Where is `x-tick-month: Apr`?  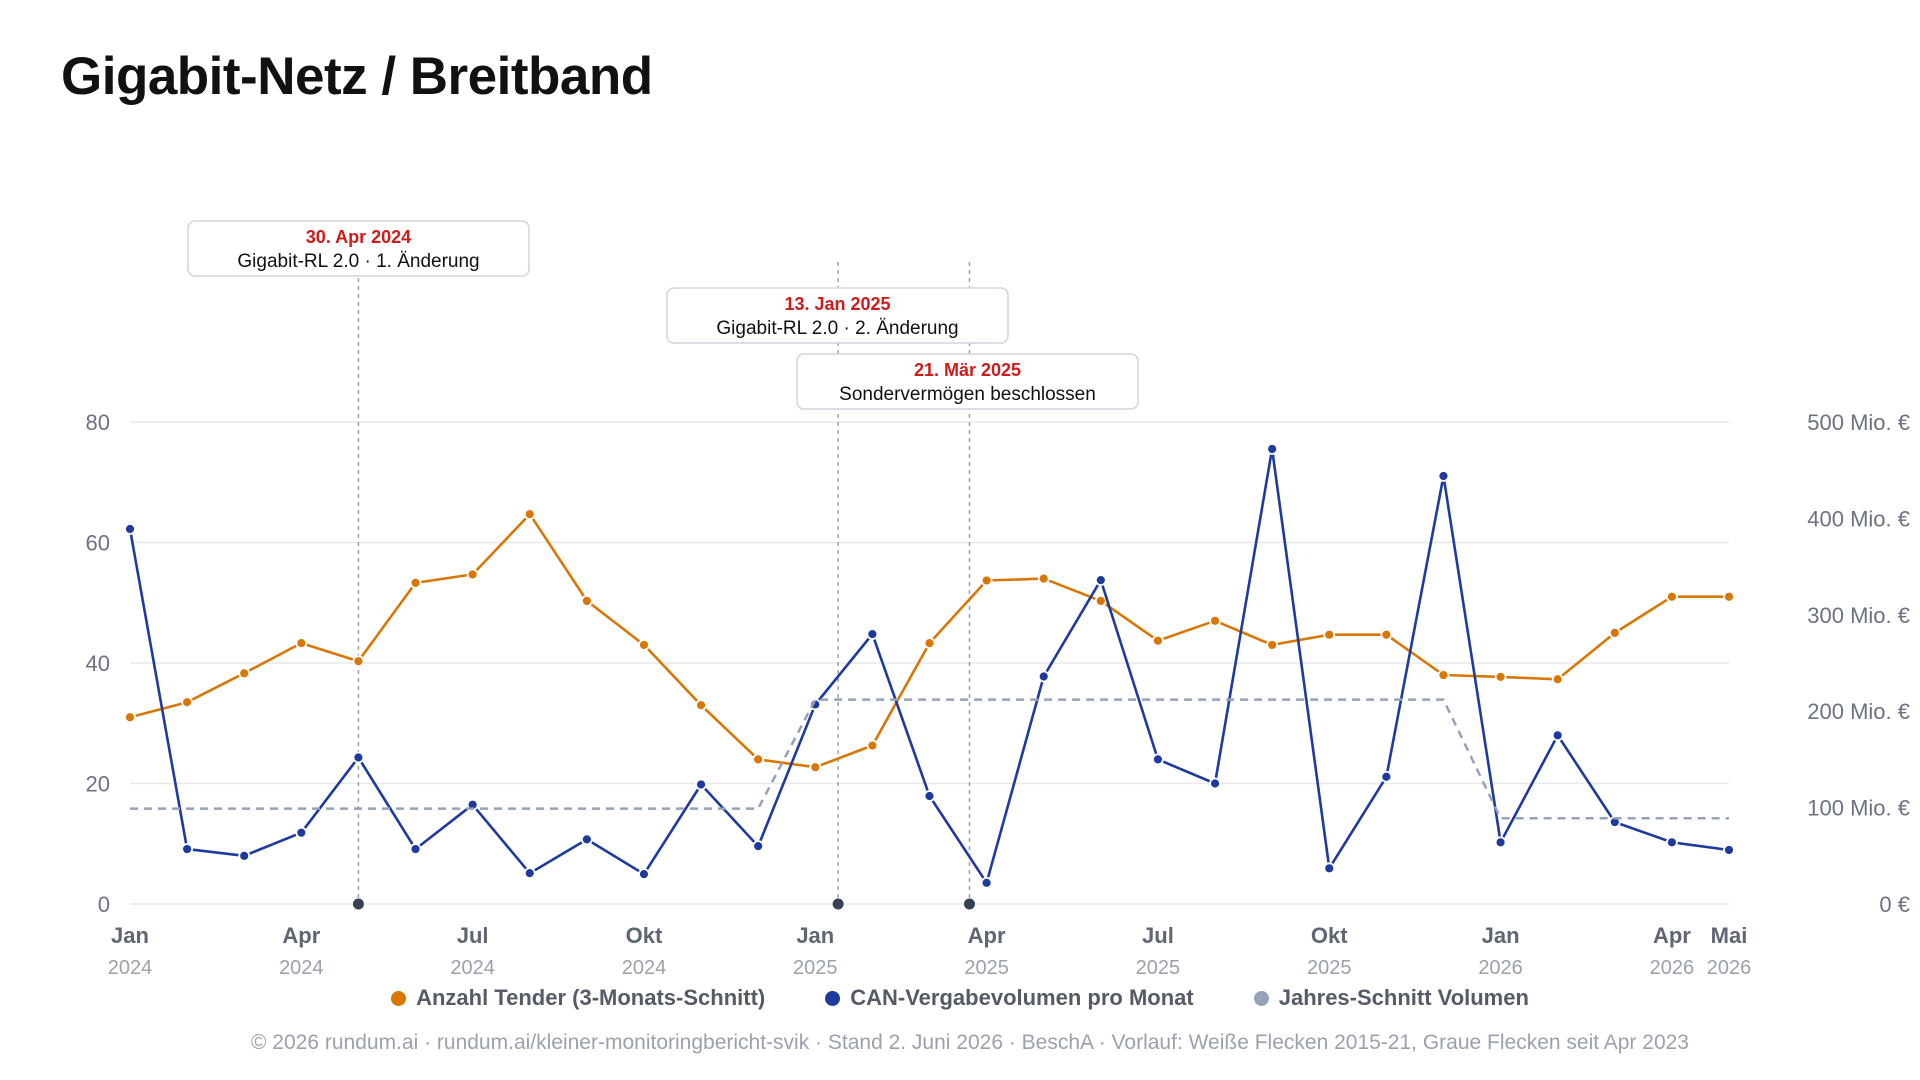
x-tick-month: Apr is located at coordinates (1672, 935).